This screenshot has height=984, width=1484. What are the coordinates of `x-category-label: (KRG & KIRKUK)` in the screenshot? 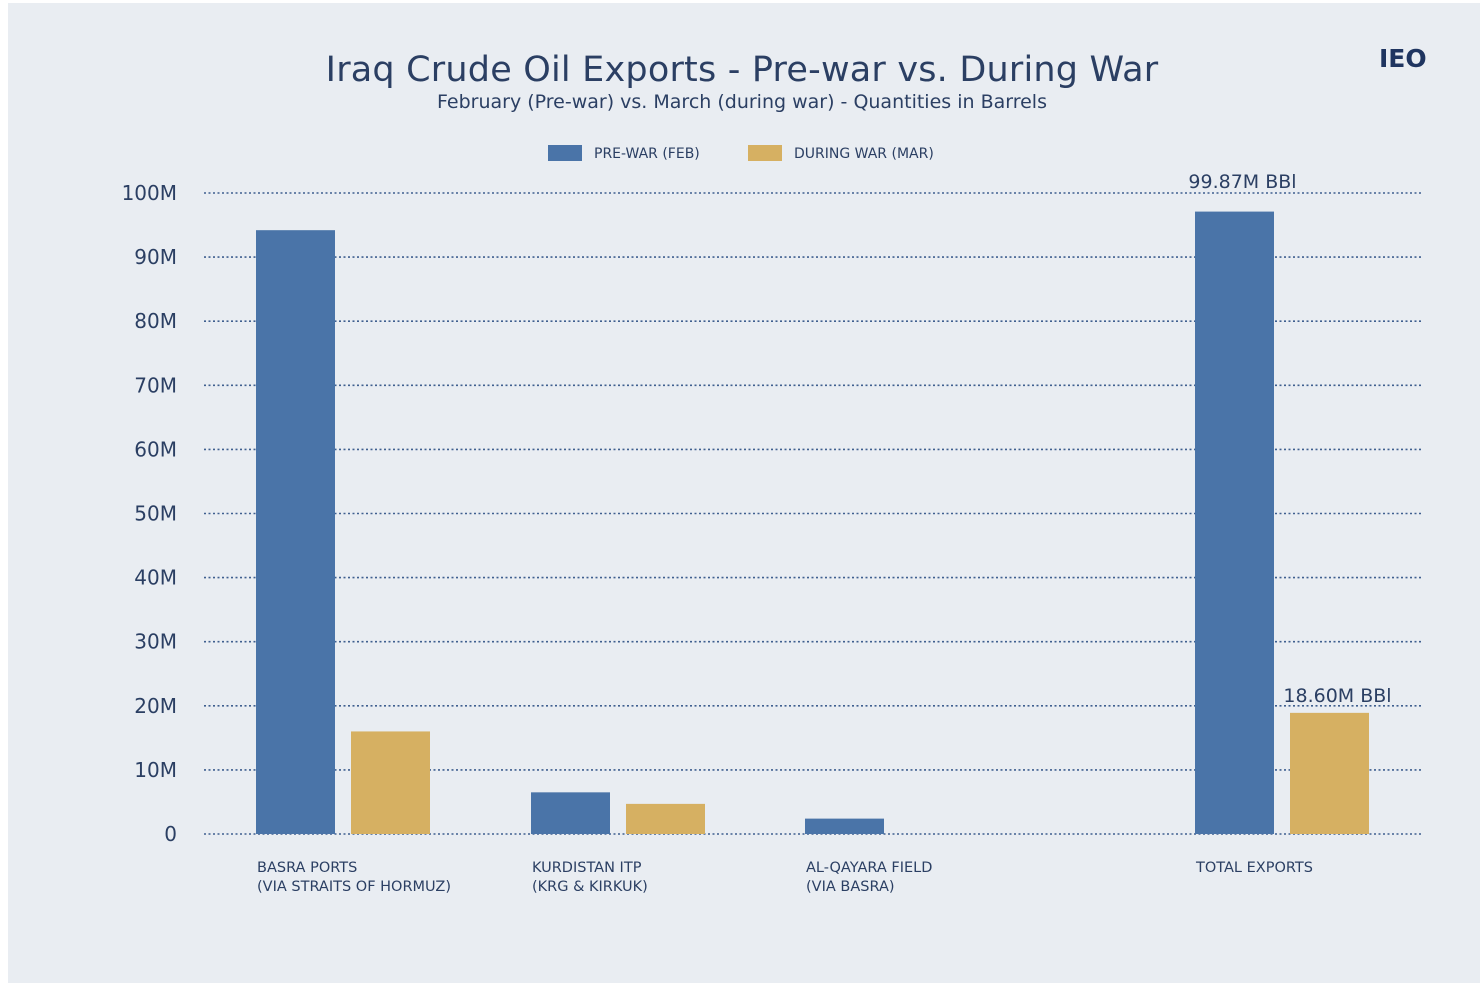 It's located at (590, 887).